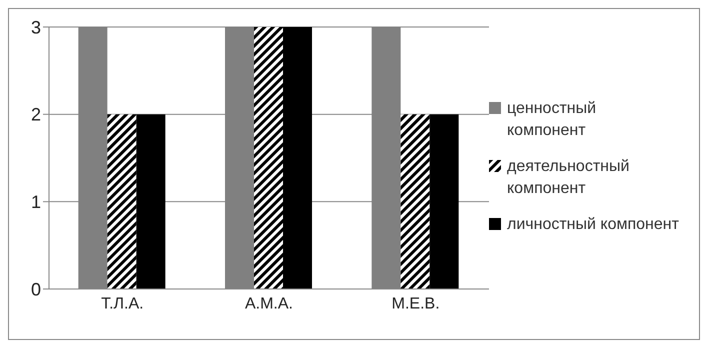 The height and width of the screenshot is (348, 708). I want to click on y-tick-label: 2, so click(35, 114).